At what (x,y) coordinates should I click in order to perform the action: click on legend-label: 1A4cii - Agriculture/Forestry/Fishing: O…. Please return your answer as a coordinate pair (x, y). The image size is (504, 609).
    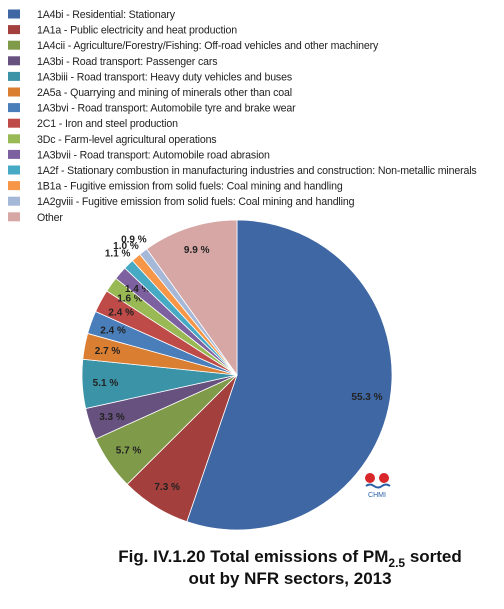
    Looking at the image, I should click on (208, 46).